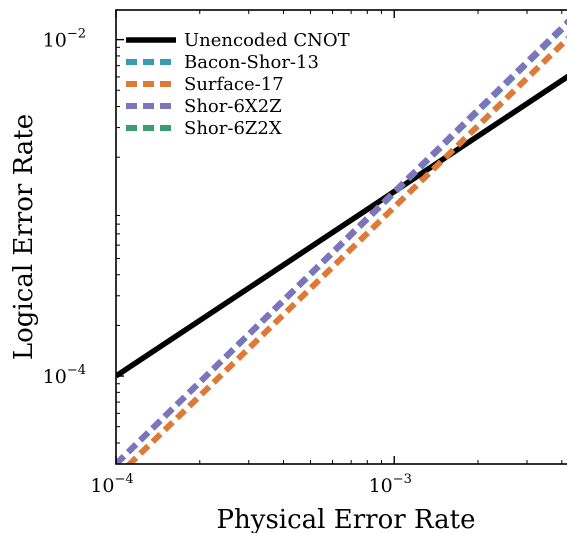  What do you see at coordinates (234, 84) in the screenshot?
I see `legend-label: Surface-17` at bounding box center [234, 84].